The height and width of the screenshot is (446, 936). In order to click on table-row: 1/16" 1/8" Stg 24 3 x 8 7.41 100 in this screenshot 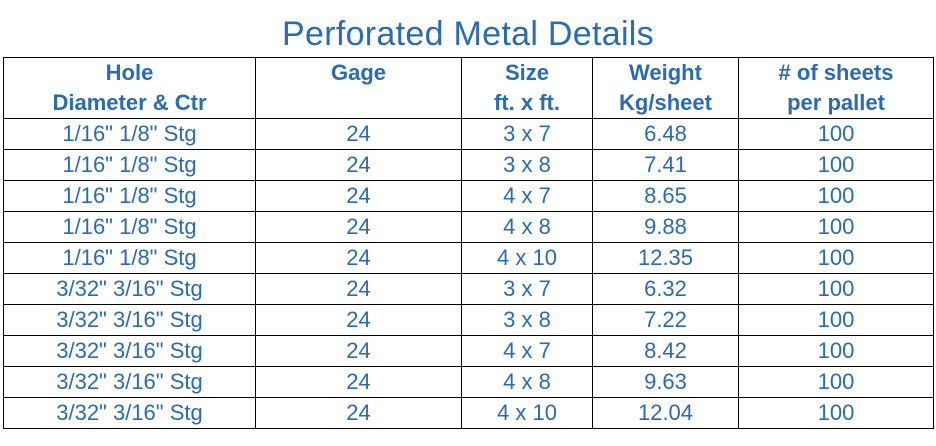, I will do `click(468, 165)`.